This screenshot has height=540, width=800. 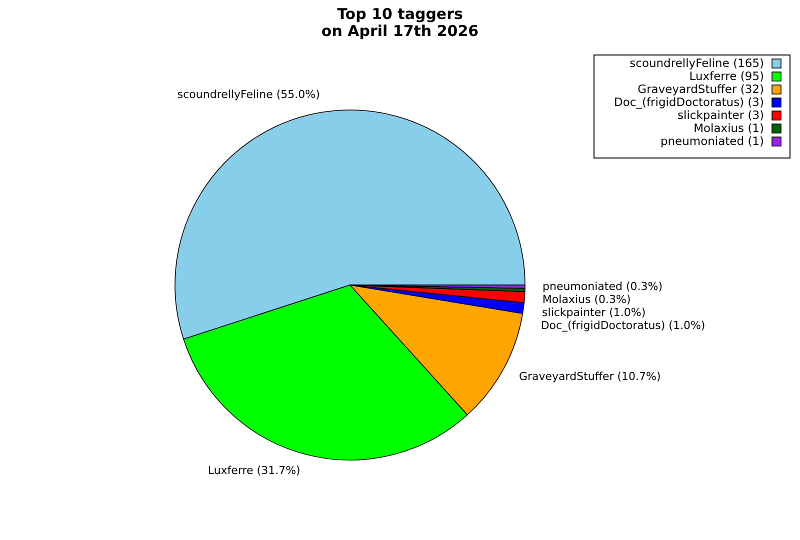 What do you see at coordinates (248, 94) in the screenshot?
I see `data-label: scoundrellyFeline (55.0%)` at bounding box center [248, 94].